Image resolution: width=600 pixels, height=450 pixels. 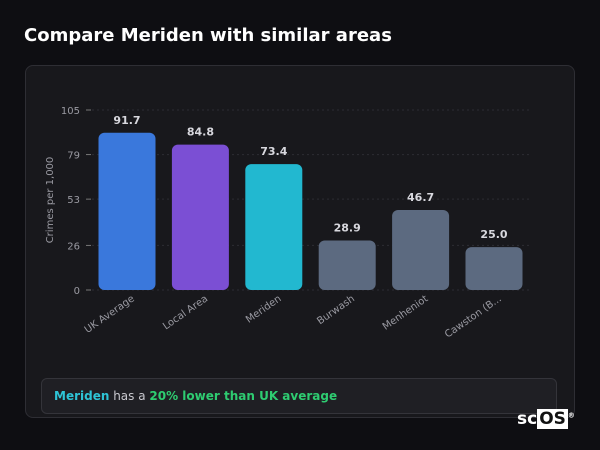 I want to click on summary-text: has a, so click(x=129, y=396).